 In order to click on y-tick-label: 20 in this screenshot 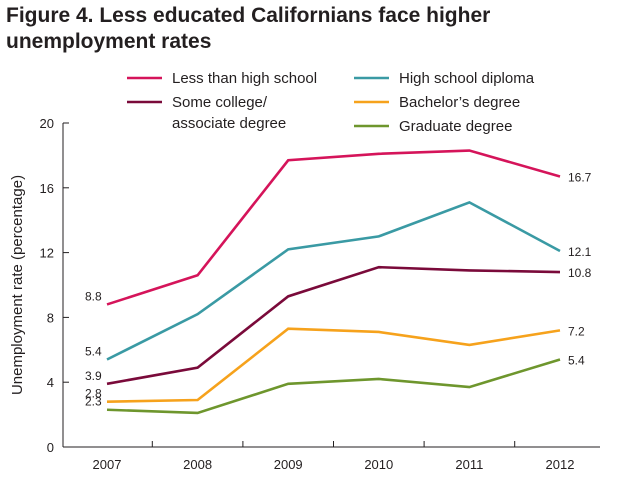, I will do `click(47, 123)`.